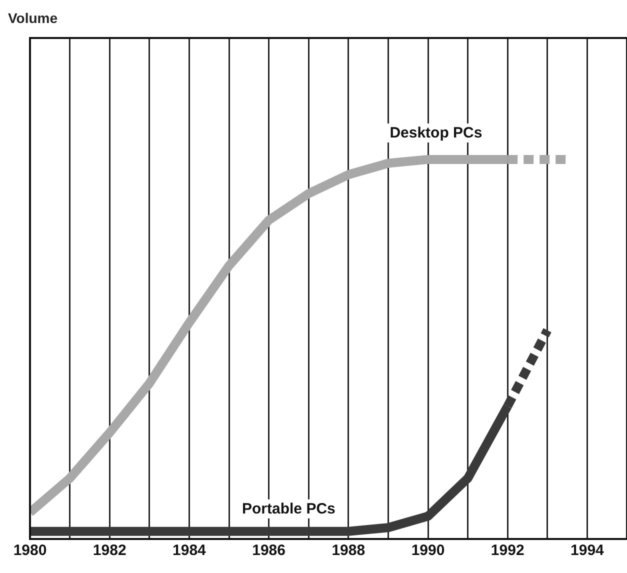 The image size is (627, 573). I want to click on x-tick-label: 1990, so click(428, 551).